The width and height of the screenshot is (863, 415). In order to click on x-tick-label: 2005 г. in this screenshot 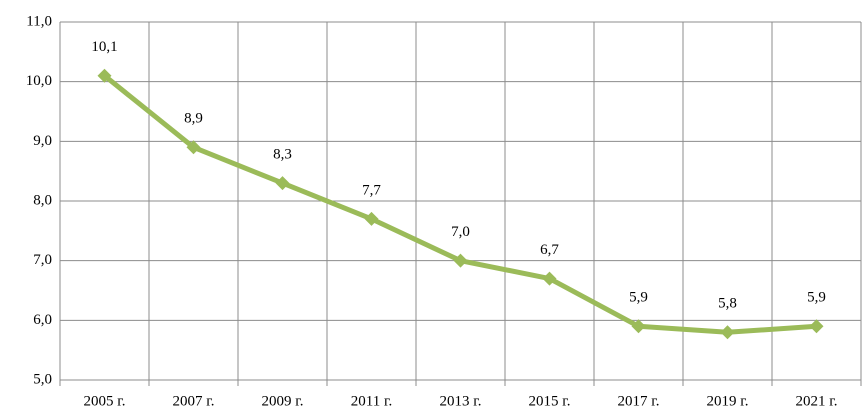, I will do `click(105, 401)`.